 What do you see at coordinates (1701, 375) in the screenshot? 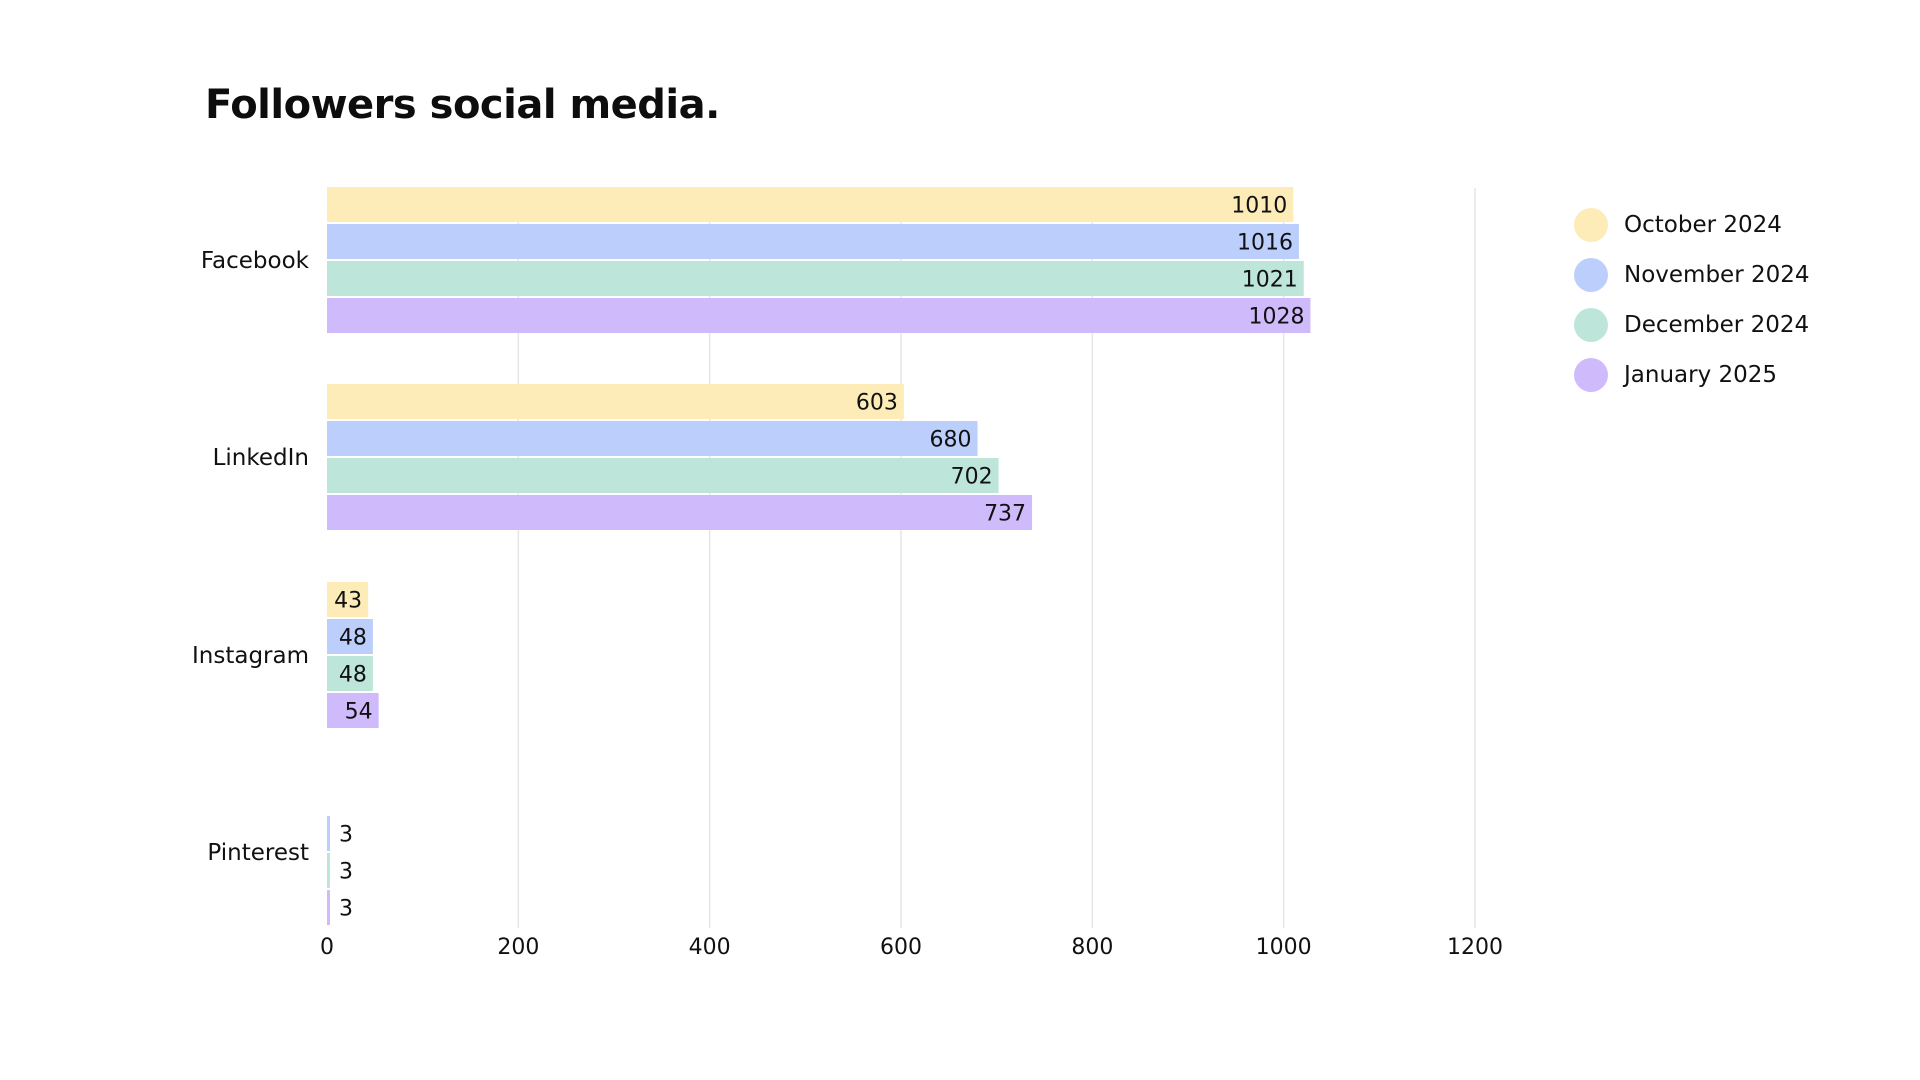
I see `legend-label: January 2025` at bounding box center [1701, 375].